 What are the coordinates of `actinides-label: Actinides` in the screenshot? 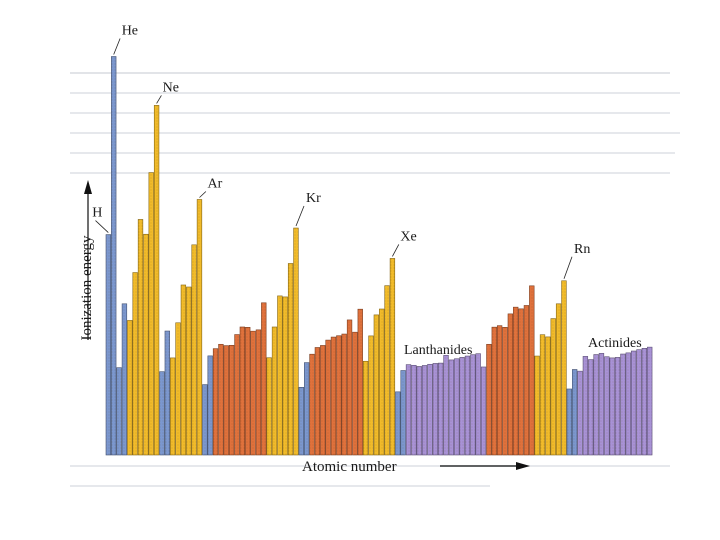 It's located at (615, 343).